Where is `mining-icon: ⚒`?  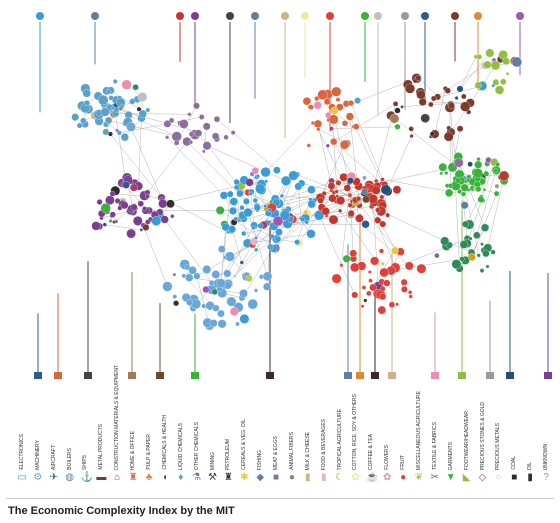
mining-icon: ⚒ is located at coordinates (212, 477).